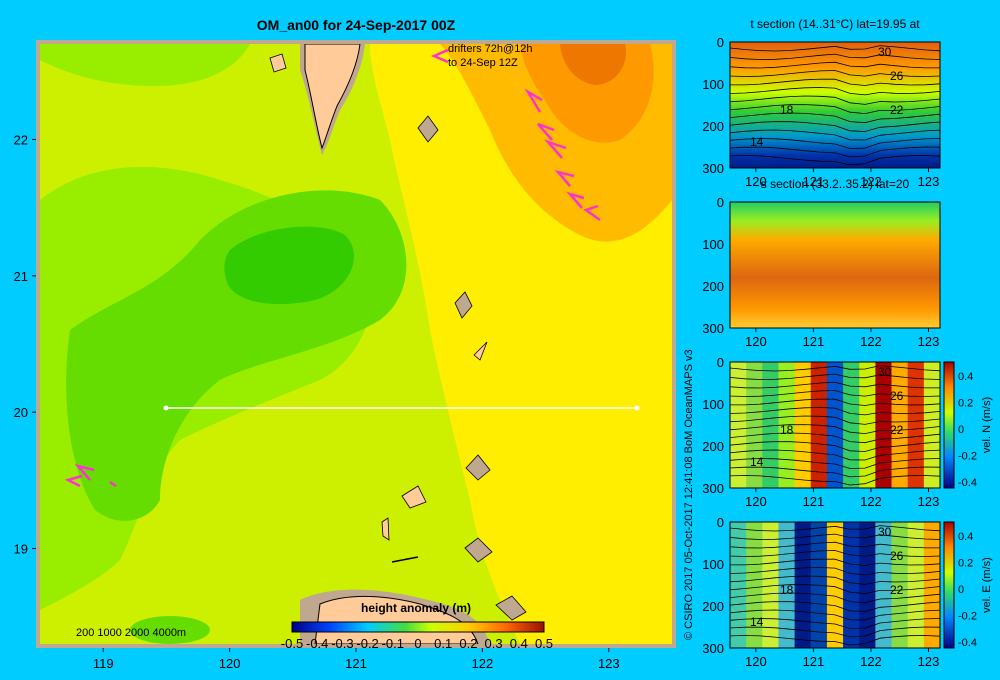  I want to click on ssh-field-peak, so click(593, 64).